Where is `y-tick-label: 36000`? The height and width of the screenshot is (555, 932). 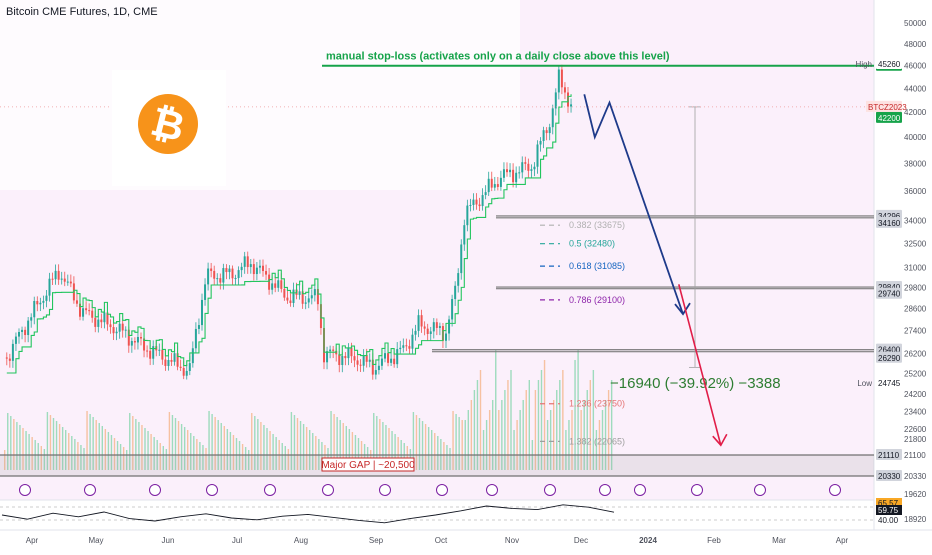 y-tick-label: 36000 is located at coordinates (915, 191).